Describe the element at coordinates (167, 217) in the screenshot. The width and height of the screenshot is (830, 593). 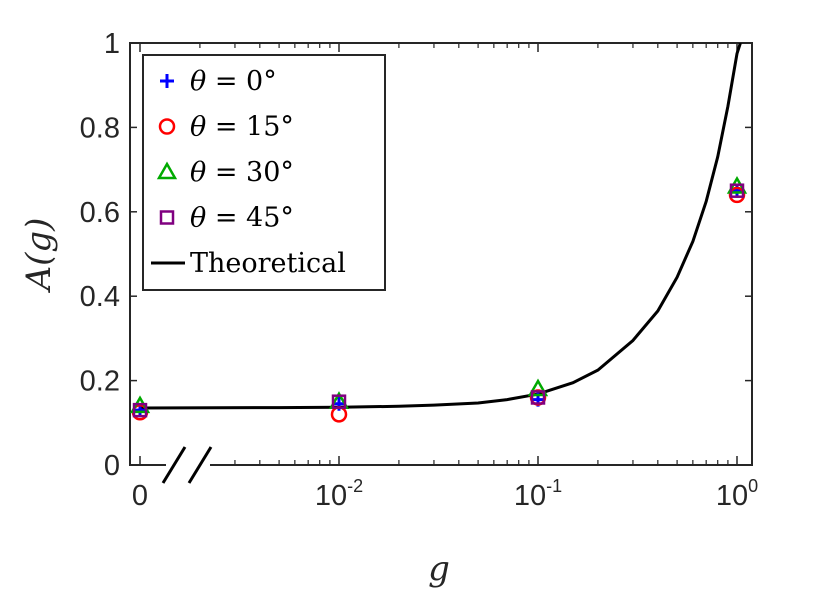
I see `legend-square-marker` at that location.